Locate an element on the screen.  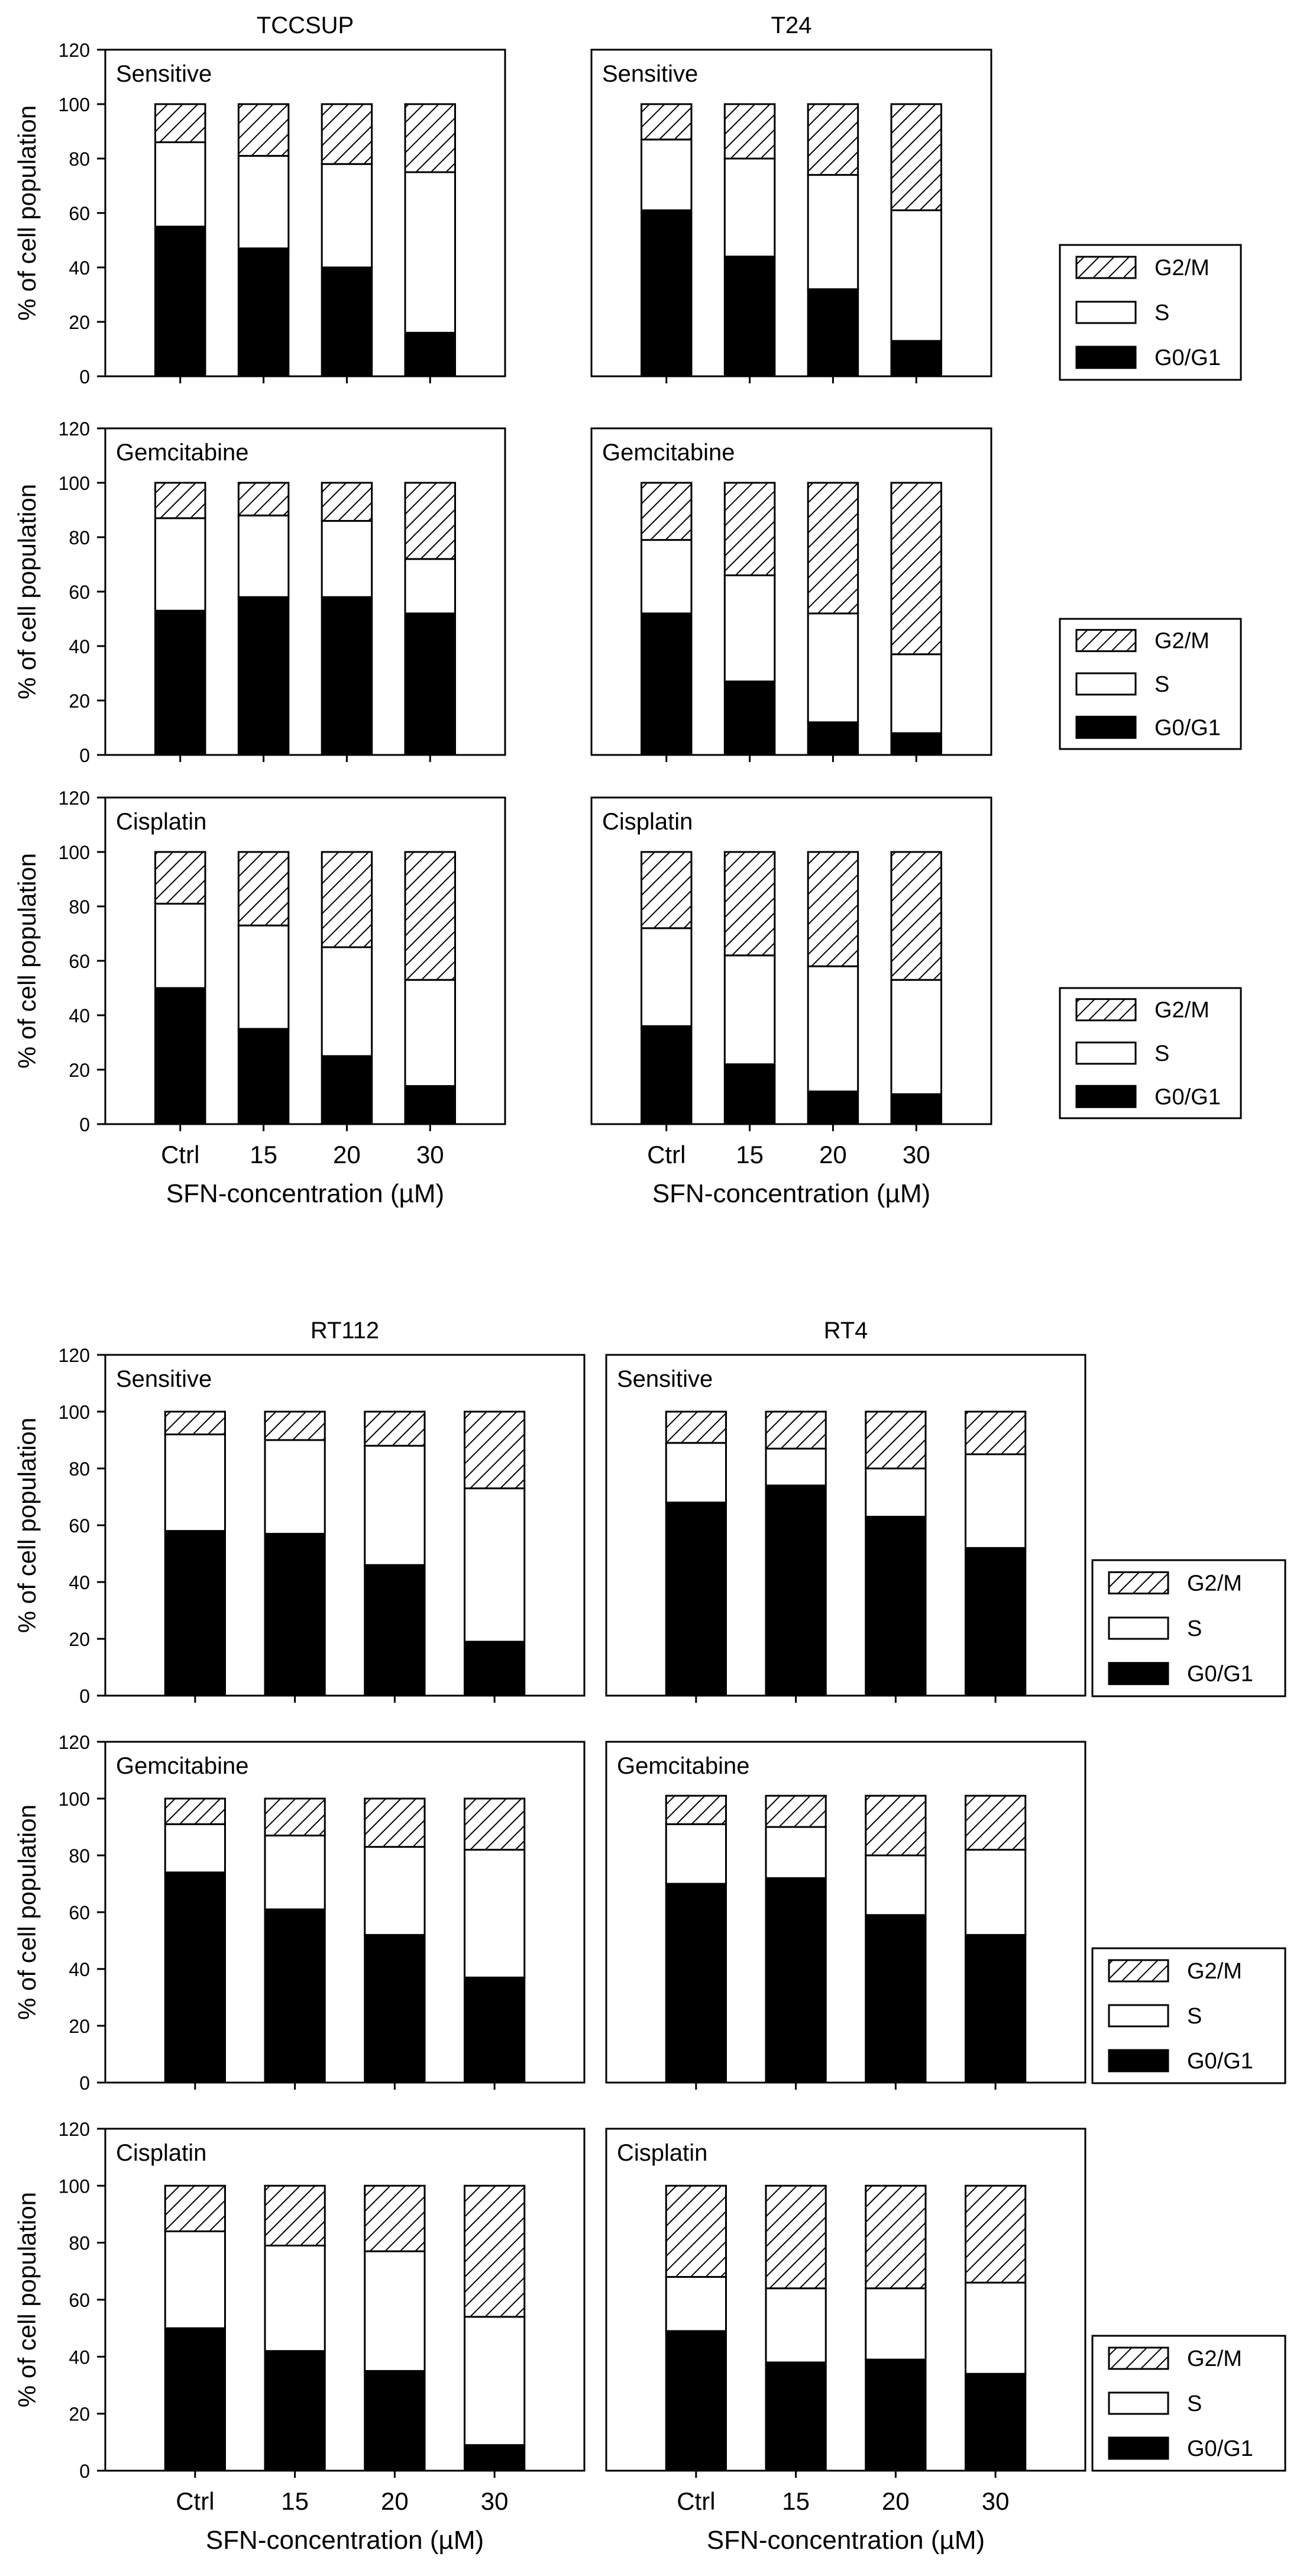
x-axis-label: SFN-concentration (µM) is located at coordinates (345, 2540).